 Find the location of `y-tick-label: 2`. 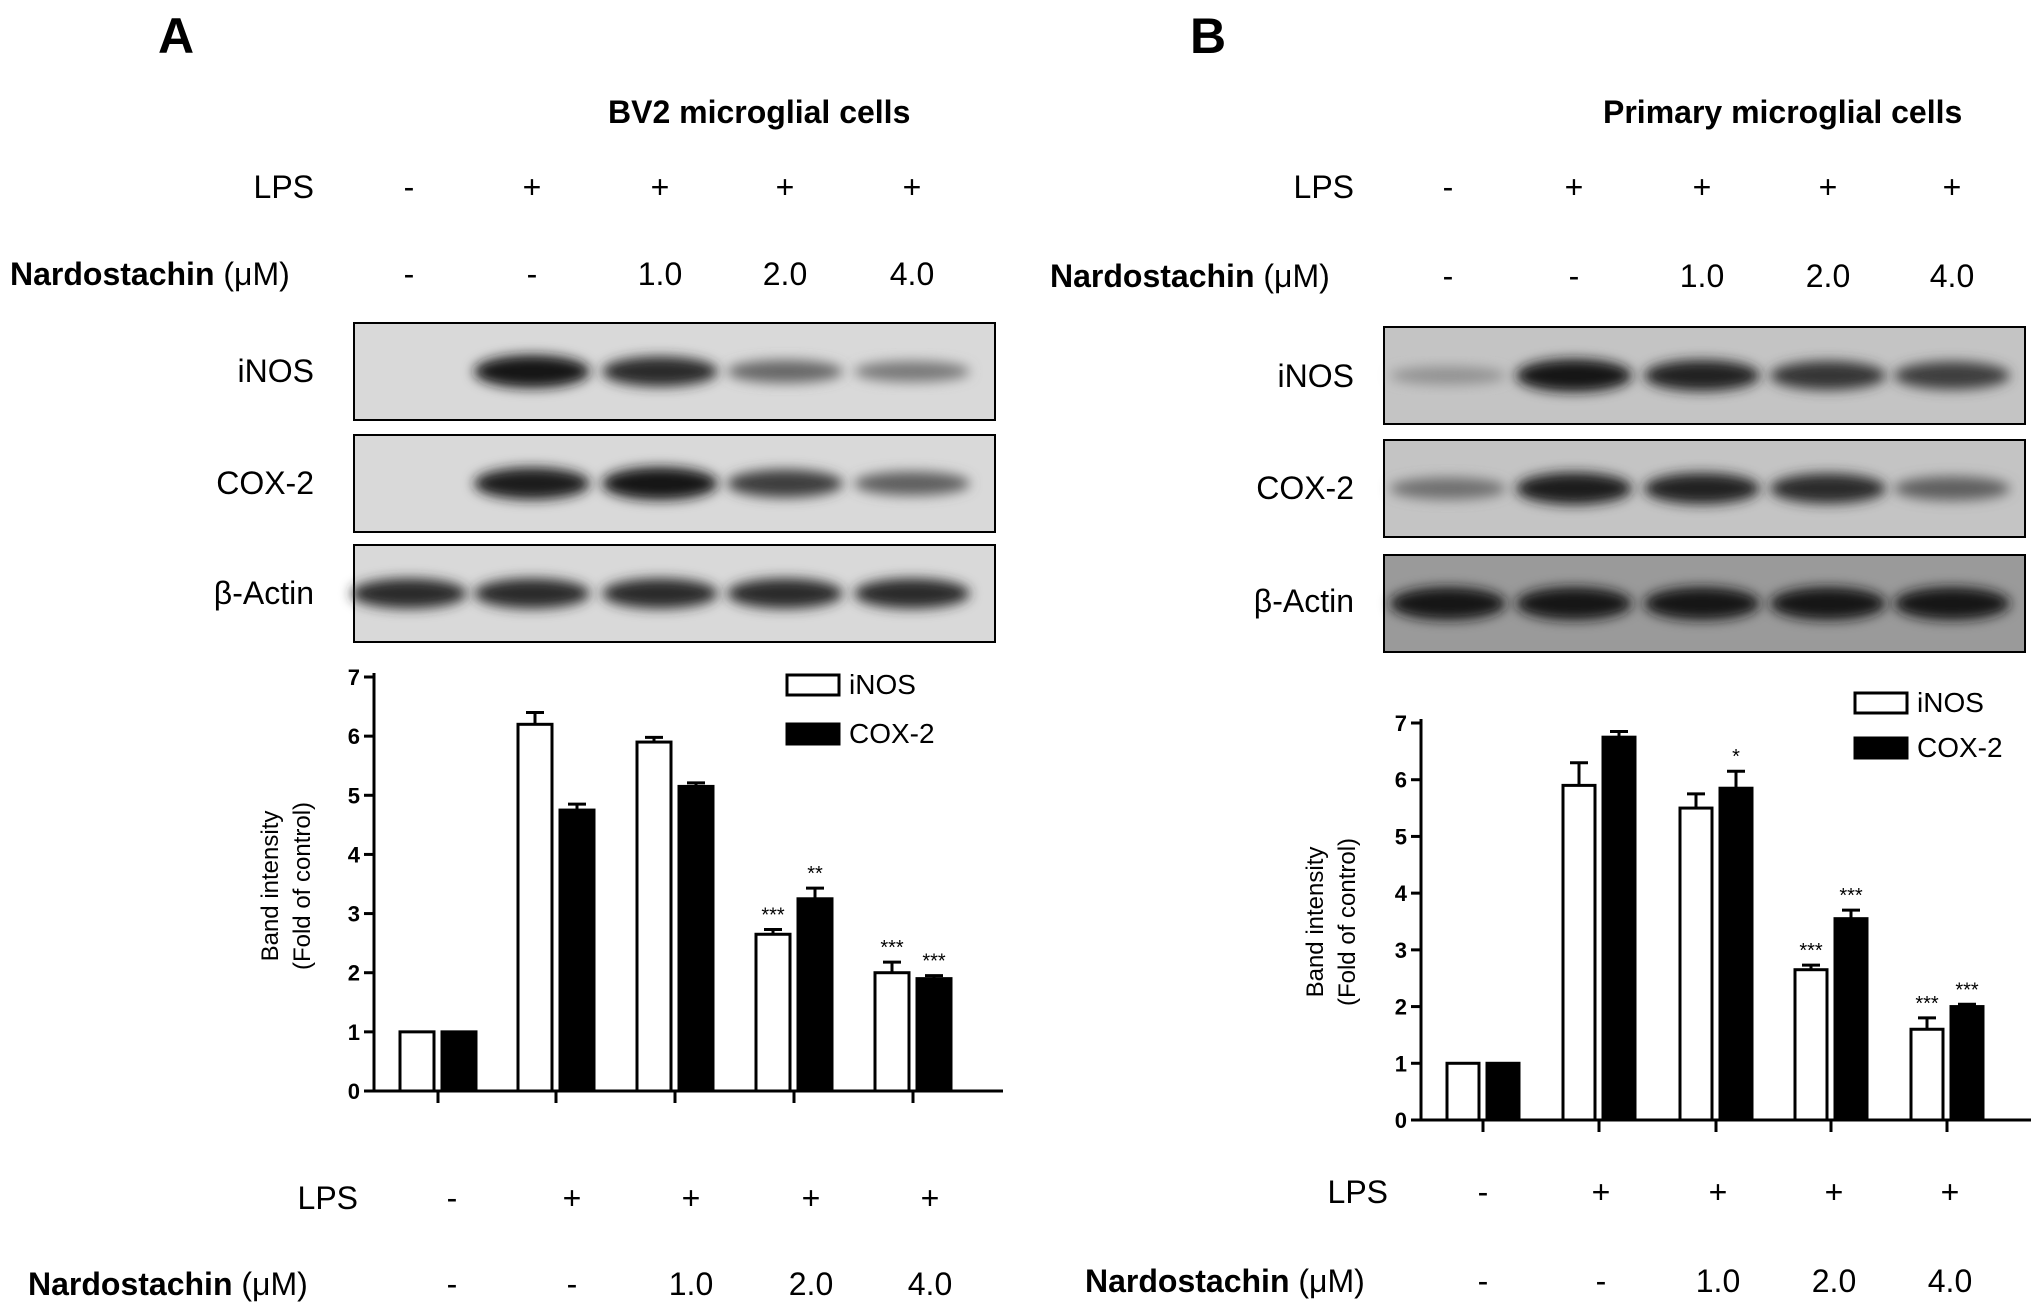

y-tick-label: 2 is located at coordinates (354, 973).